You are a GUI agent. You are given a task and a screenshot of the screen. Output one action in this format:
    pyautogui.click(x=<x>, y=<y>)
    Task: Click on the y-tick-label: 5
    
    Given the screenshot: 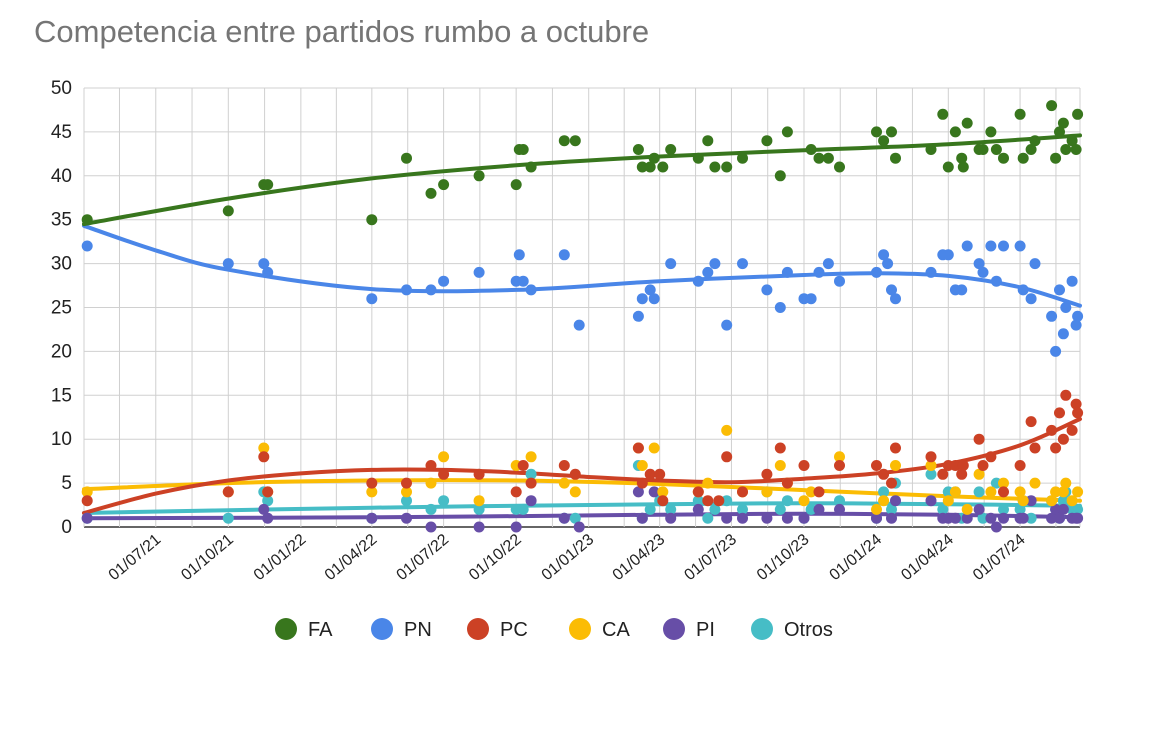 What is the action you would take?
    pyautogui.click(x=66, y=483)
    